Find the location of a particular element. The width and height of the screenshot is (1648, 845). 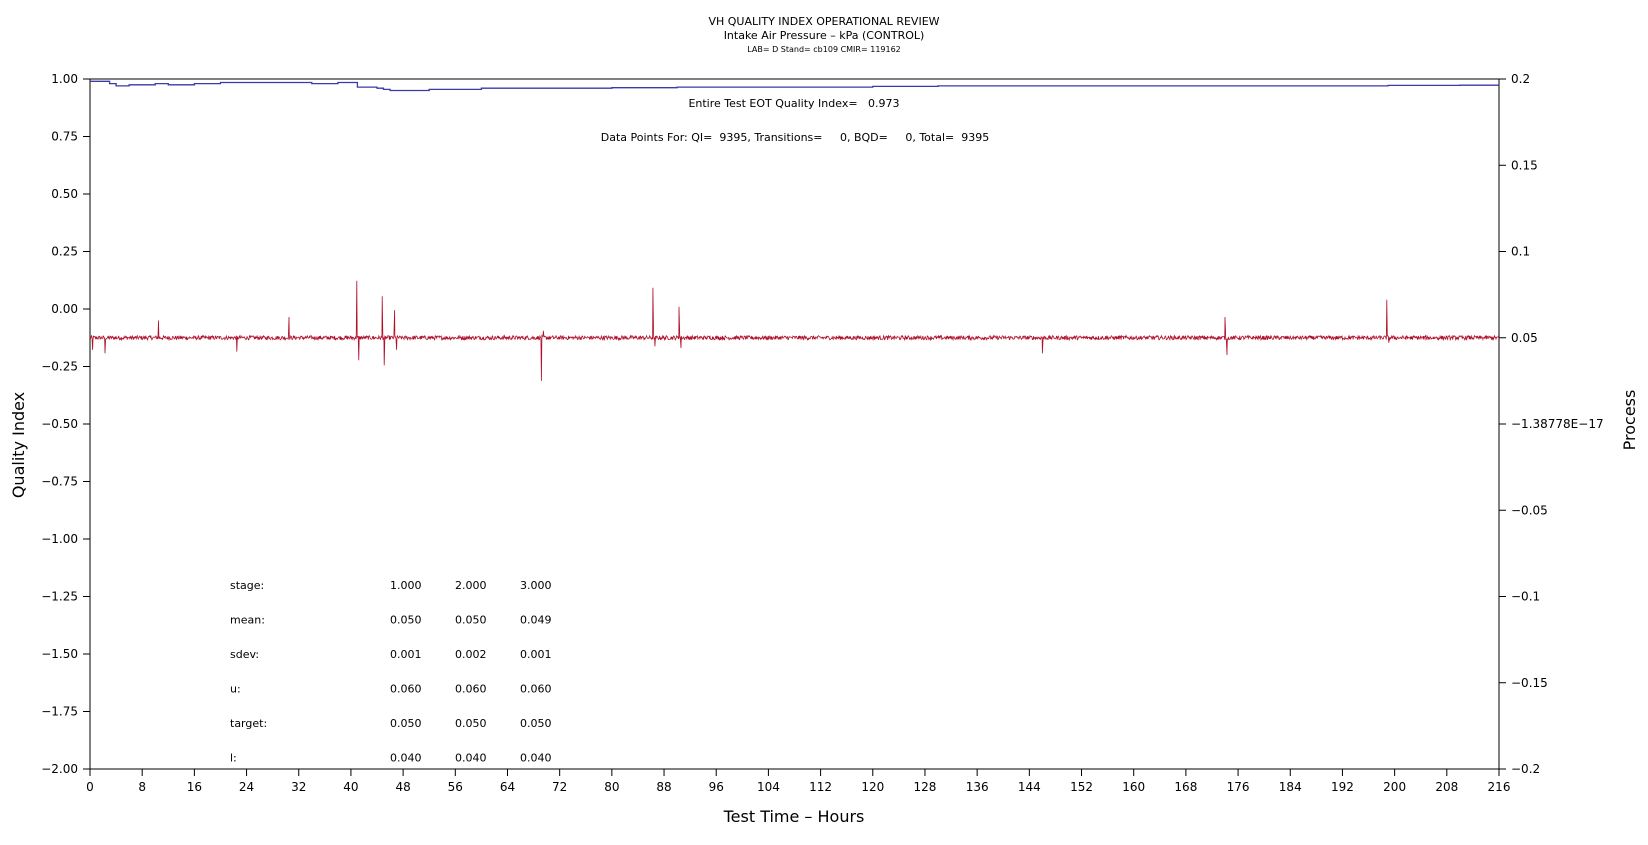

x-tick-label: 96 is located at coordinates (716, 787).